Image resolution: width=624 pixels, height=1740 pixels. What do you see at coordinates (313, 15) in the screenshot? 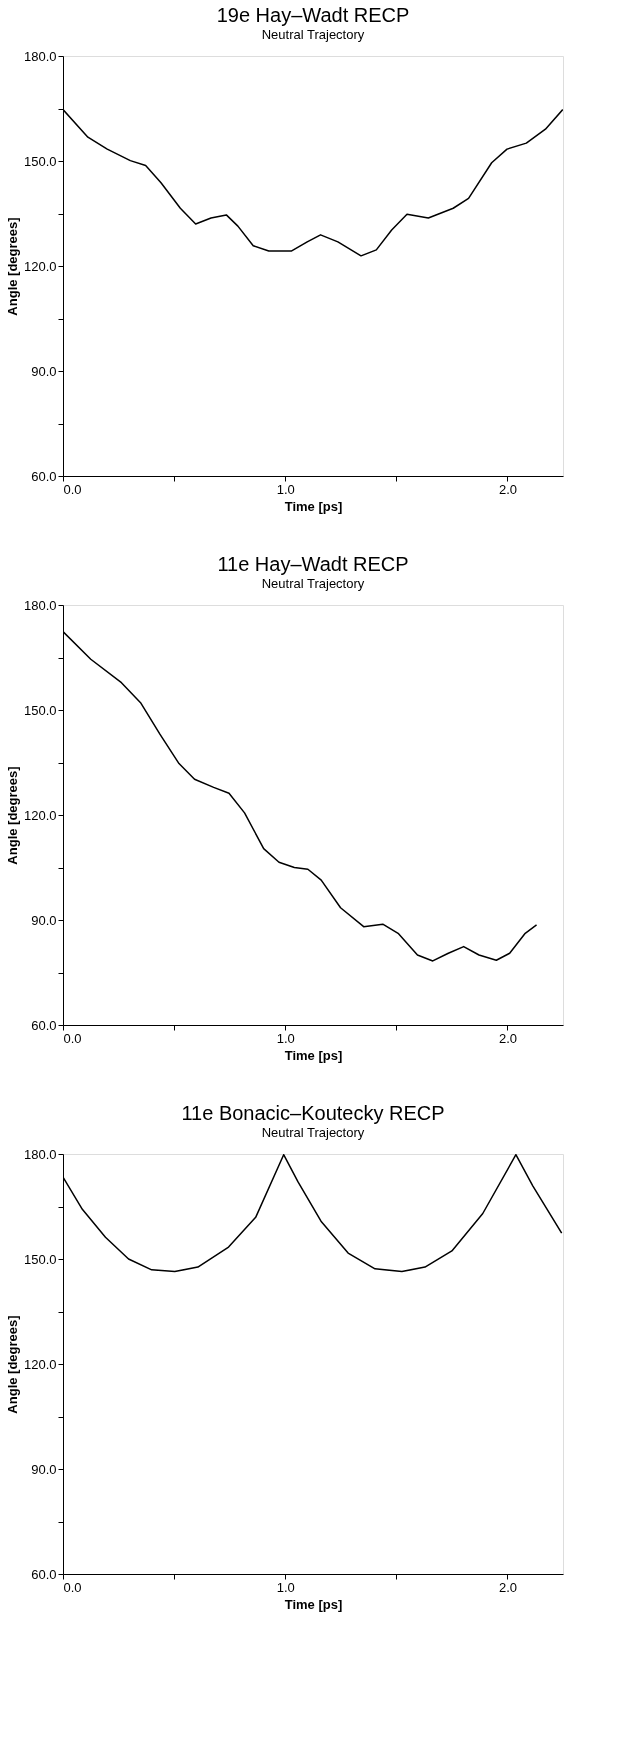
I see `chart-title: 19e Hay–Wadt RECP` at bounding box center [313, 15].